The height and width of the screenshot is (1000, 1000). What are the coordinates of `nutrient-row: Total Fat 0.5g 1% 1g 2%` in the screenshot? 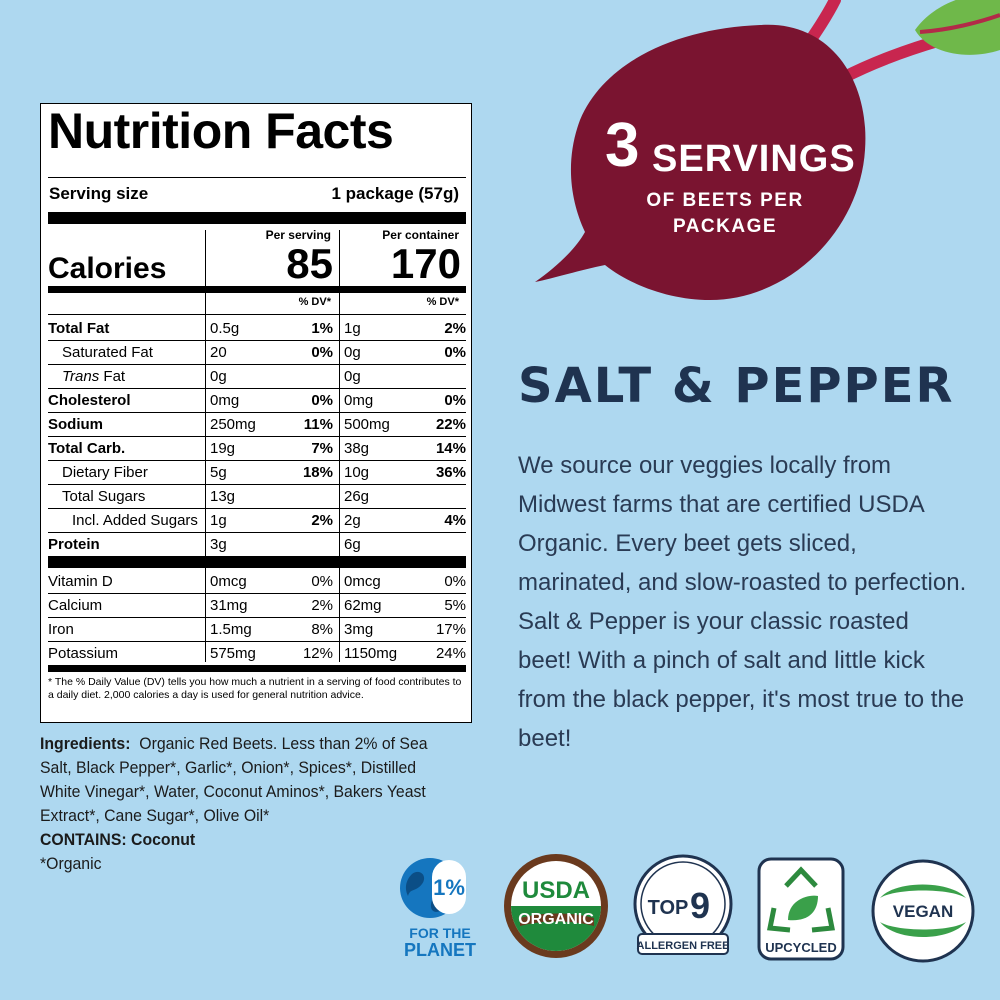 It's located at (257, 328).